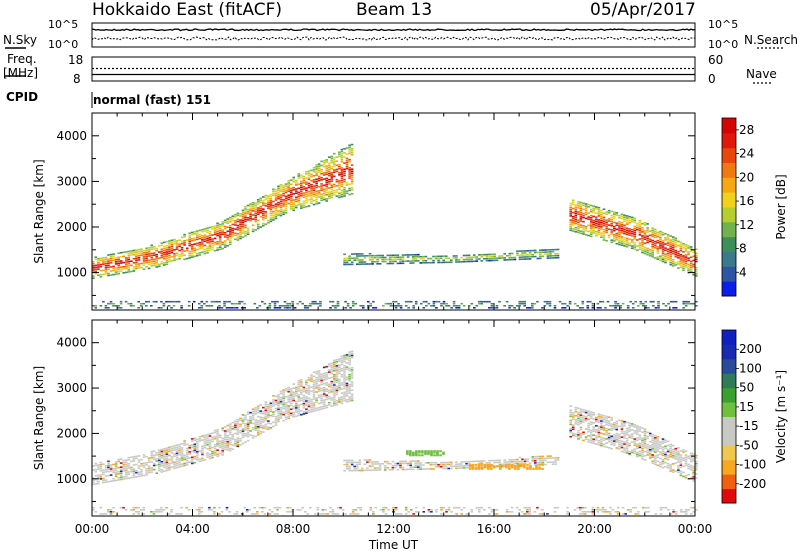 The width and height of the screenshot is (800, 554). I want to click on noise-tick-high-right: 10^5, so click(723, 24).